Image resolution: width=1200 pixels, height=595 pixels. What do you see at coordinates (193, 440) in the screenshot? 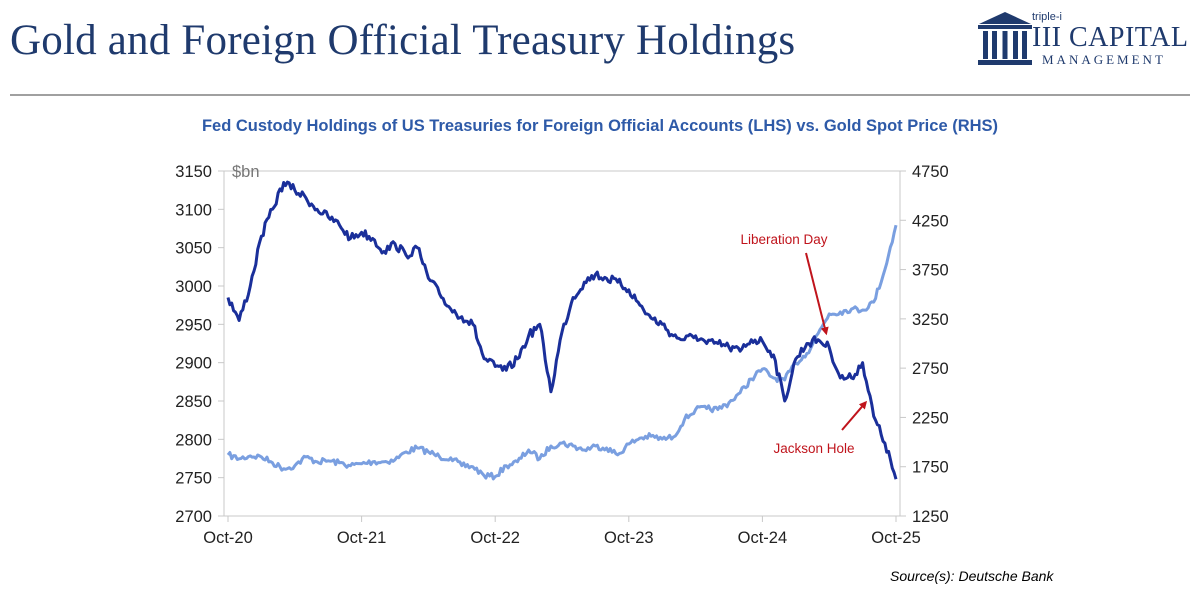
I see `left-axis-tick-label: 2800` at bounding box center [193, 440].